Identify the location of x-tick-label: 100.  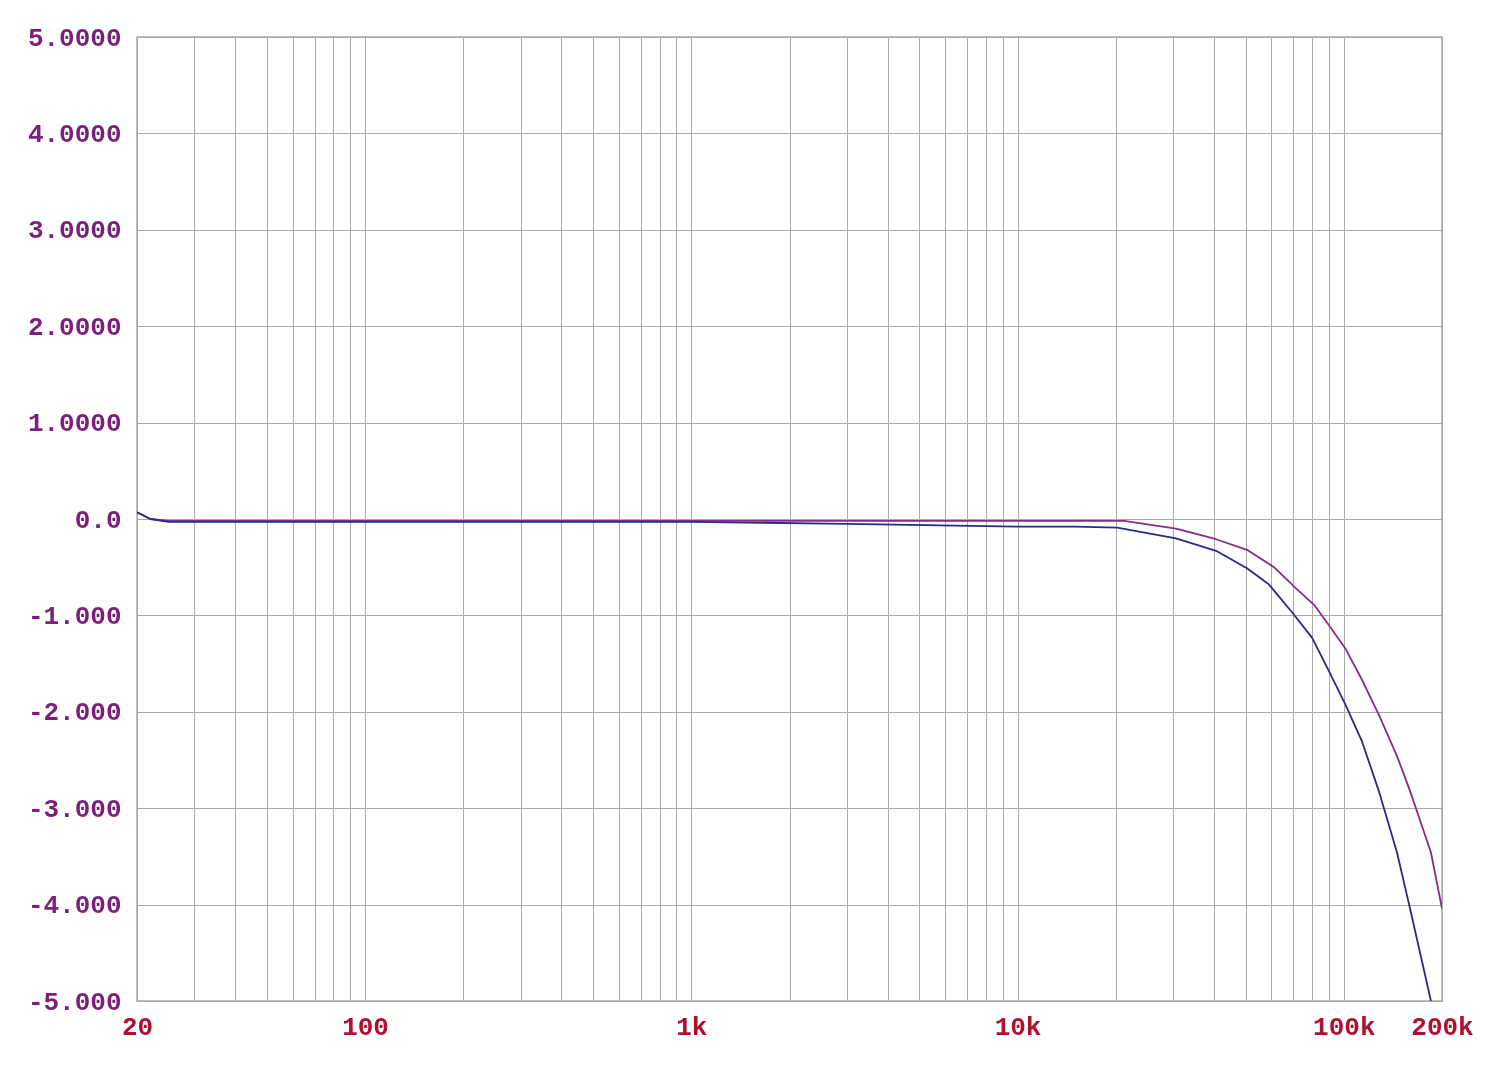
(365, 1027).